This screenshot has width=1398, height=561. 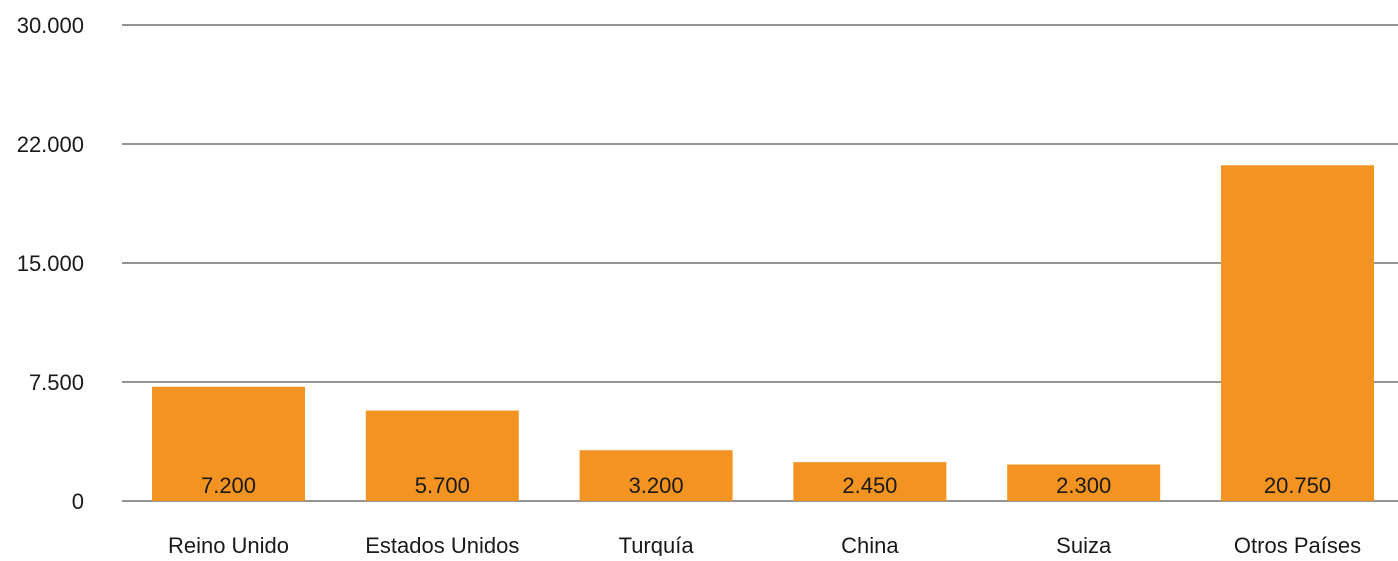 I want to click on bar-china, so click(x=870, y=481).